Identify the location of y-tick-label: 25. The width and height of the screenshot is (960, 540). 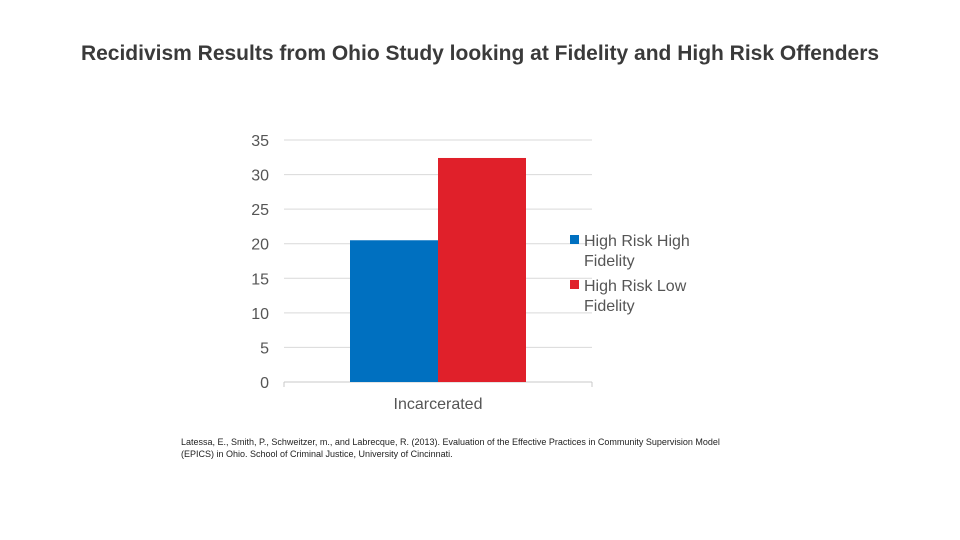
(260, 210).